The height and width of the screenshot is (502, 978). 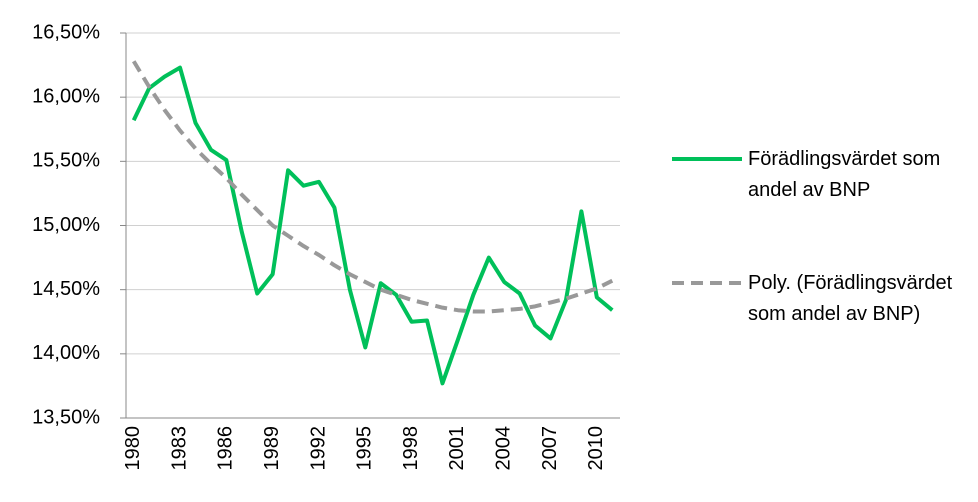 What do you see at coordinates (66, 417) in the screenshot?
I see `y-tick-label: 13,50%` at bounding box center [66, 417].